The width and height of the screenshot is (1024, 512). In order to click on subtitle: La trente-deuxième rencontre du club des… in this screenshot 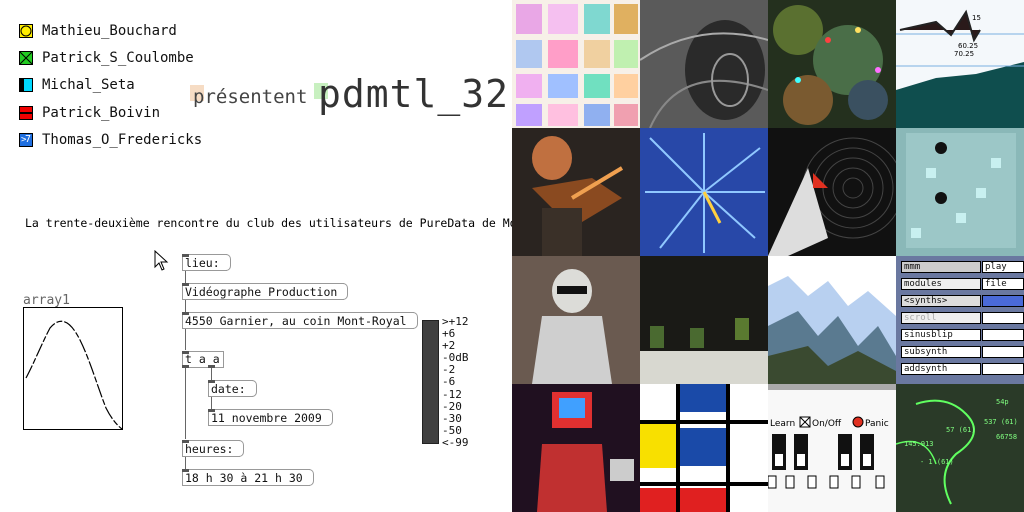, I will do `click(292, 223)`.